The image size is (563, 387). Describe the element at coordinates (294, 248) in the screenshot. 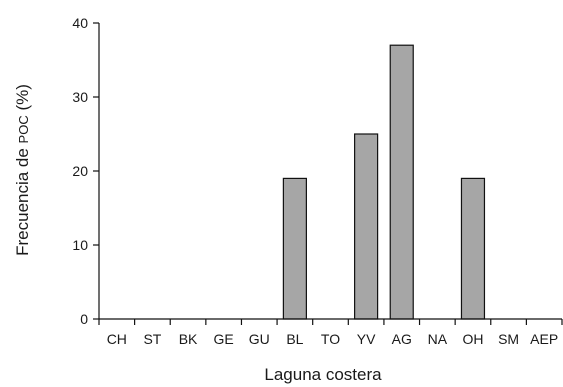

I see `bar-bl` at that location.